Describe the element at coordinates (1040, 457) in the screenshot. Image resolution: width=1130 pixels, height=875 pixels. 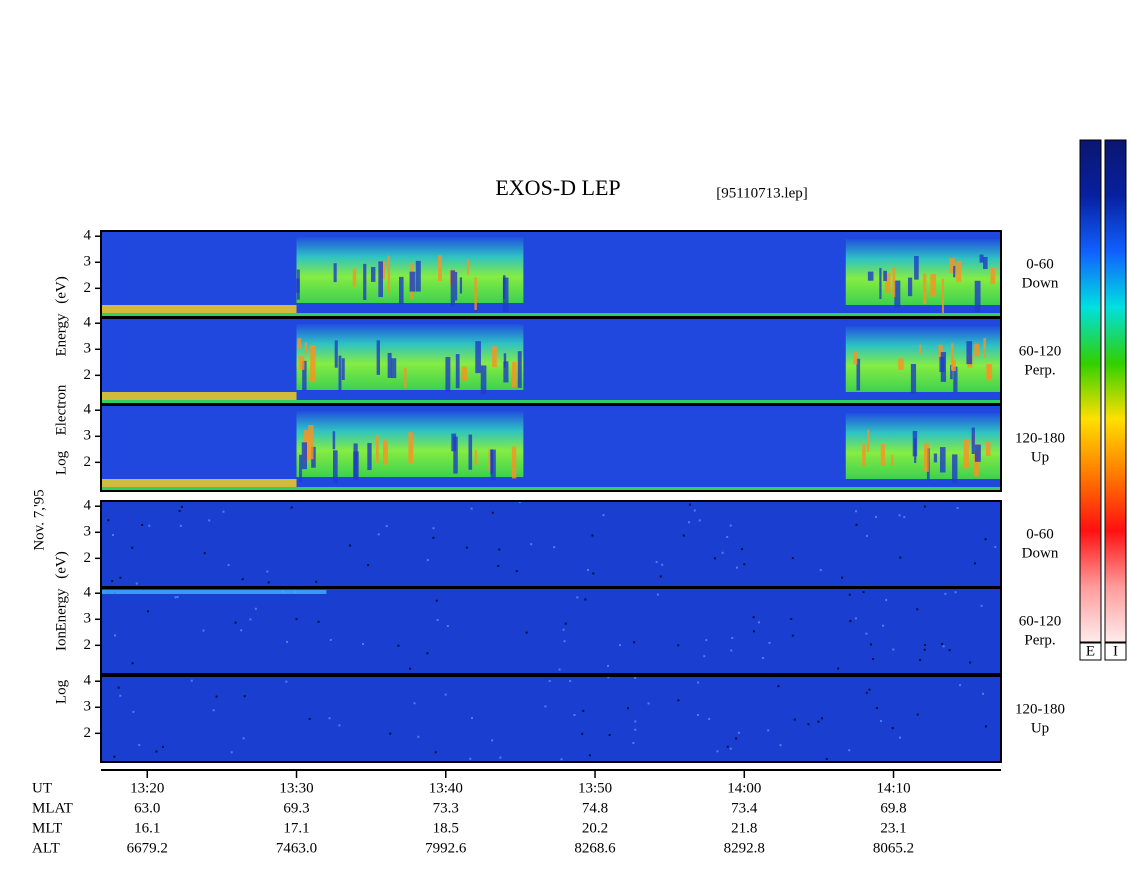
I see `panel-label: Up` at that location.